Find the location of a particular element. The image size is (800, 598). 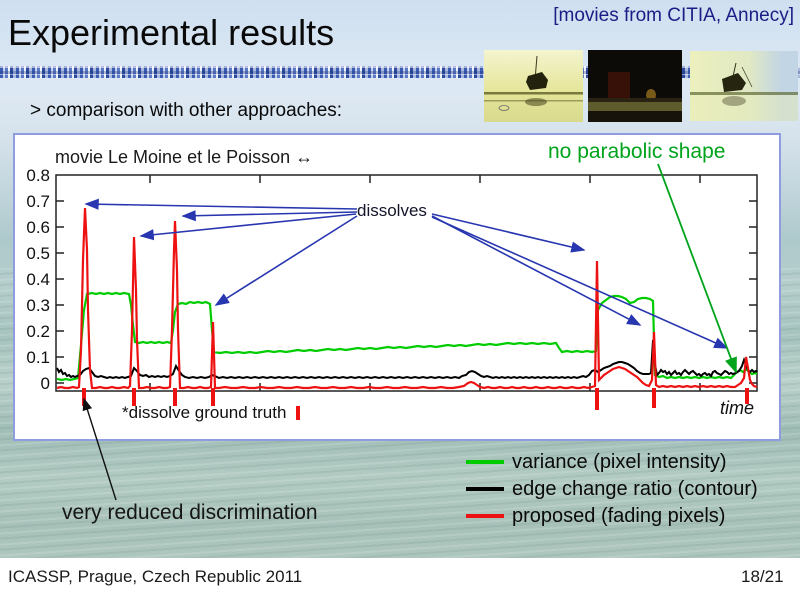

credit-text: [movies from CITIA, Annecy] is located at coordinates (673, 15).